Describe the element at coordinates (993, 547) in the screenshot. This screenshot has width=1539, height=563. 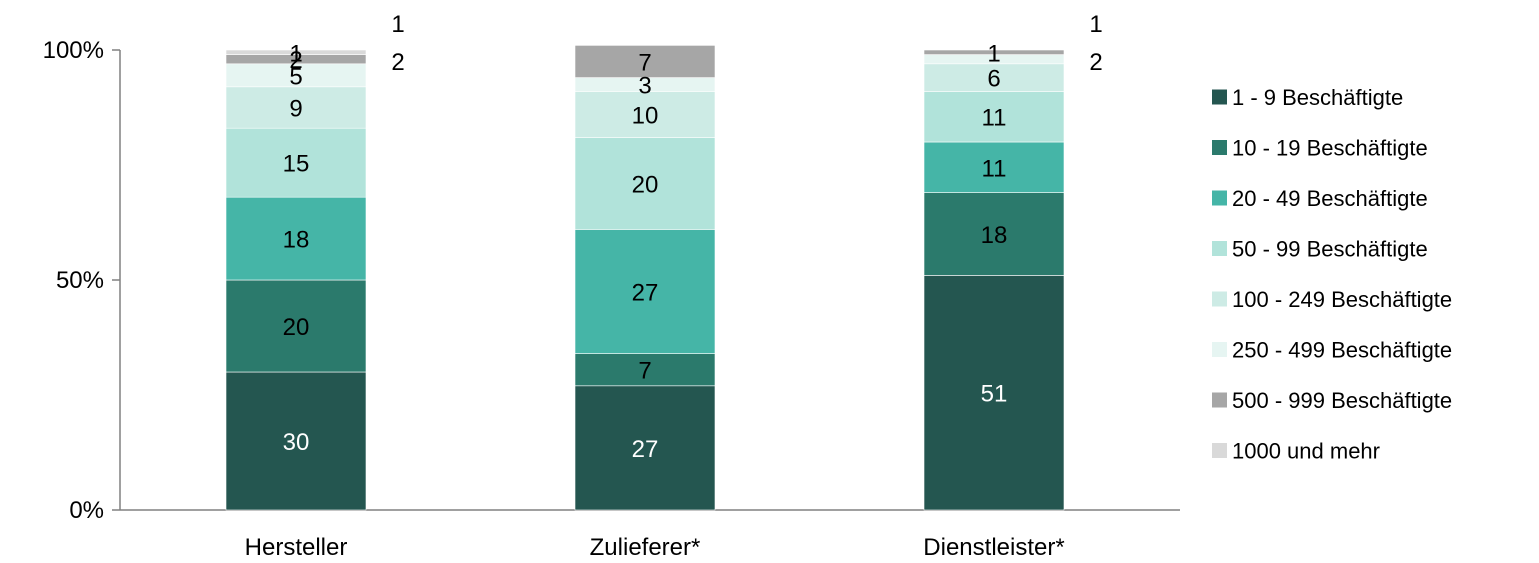
I see `x-category-label: Dienstleister*` at that location.